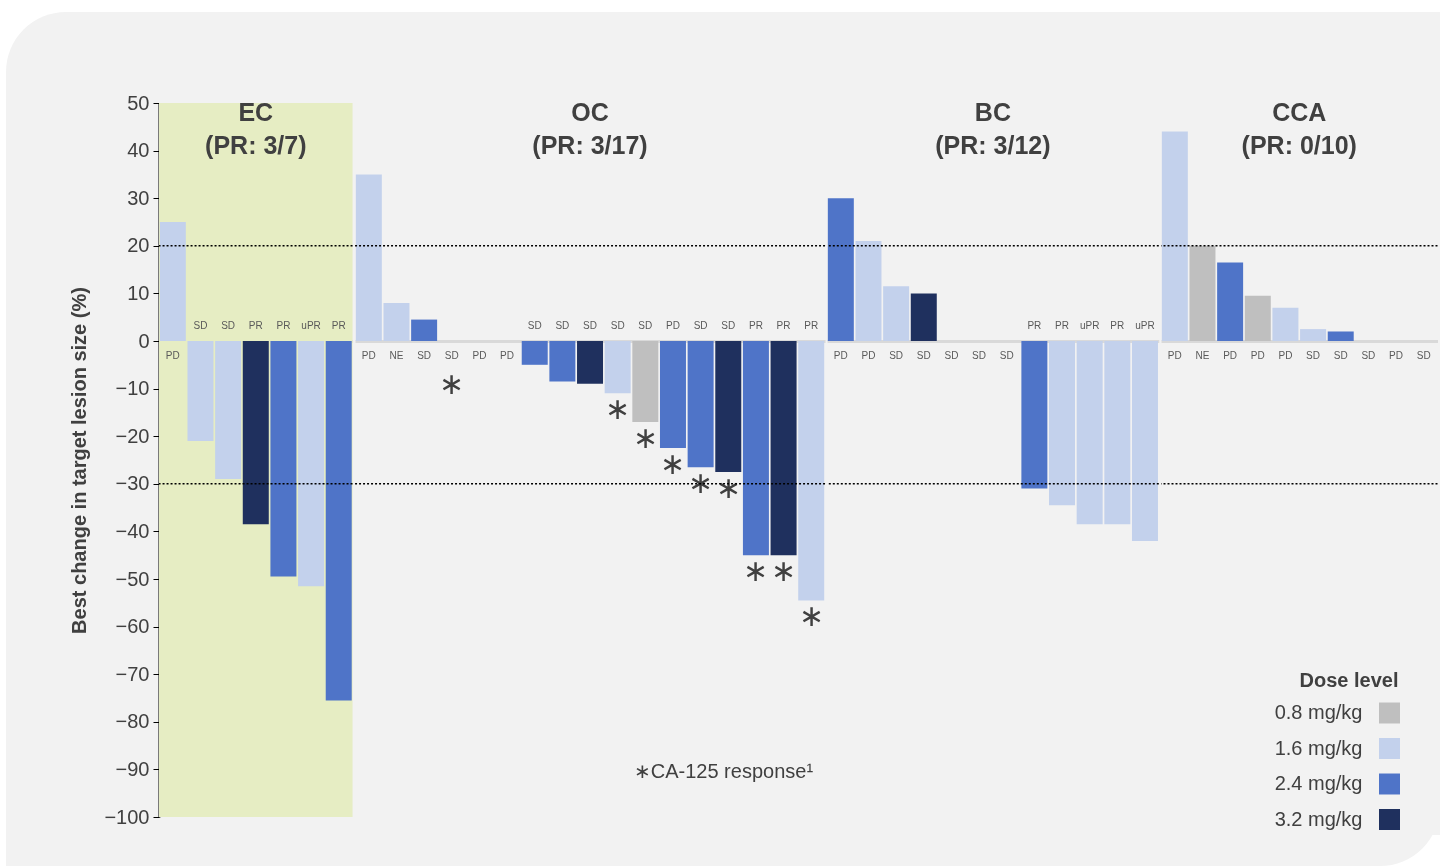 This screenshot has height=866, width=1440. What do you see at coordinates (132, 578) in the screenshot?
I see `y-tick-label: −50` at bounding box center [132, 578].